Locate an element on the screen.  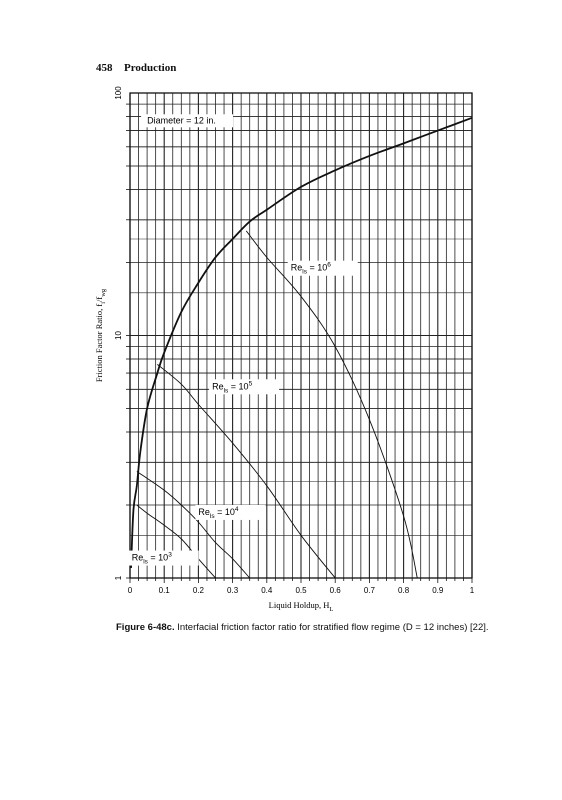
x-tick-label: 0.7 is located at coordinates (370, 590).